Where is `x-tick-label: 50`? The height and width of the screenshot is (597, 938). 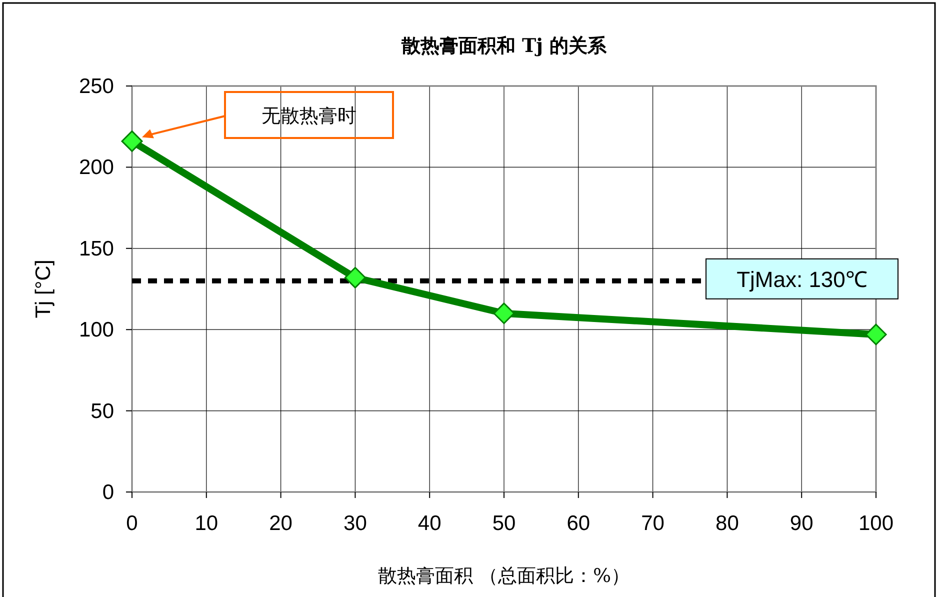 x-tick-label: 50 is located at coordinates (504, 523).